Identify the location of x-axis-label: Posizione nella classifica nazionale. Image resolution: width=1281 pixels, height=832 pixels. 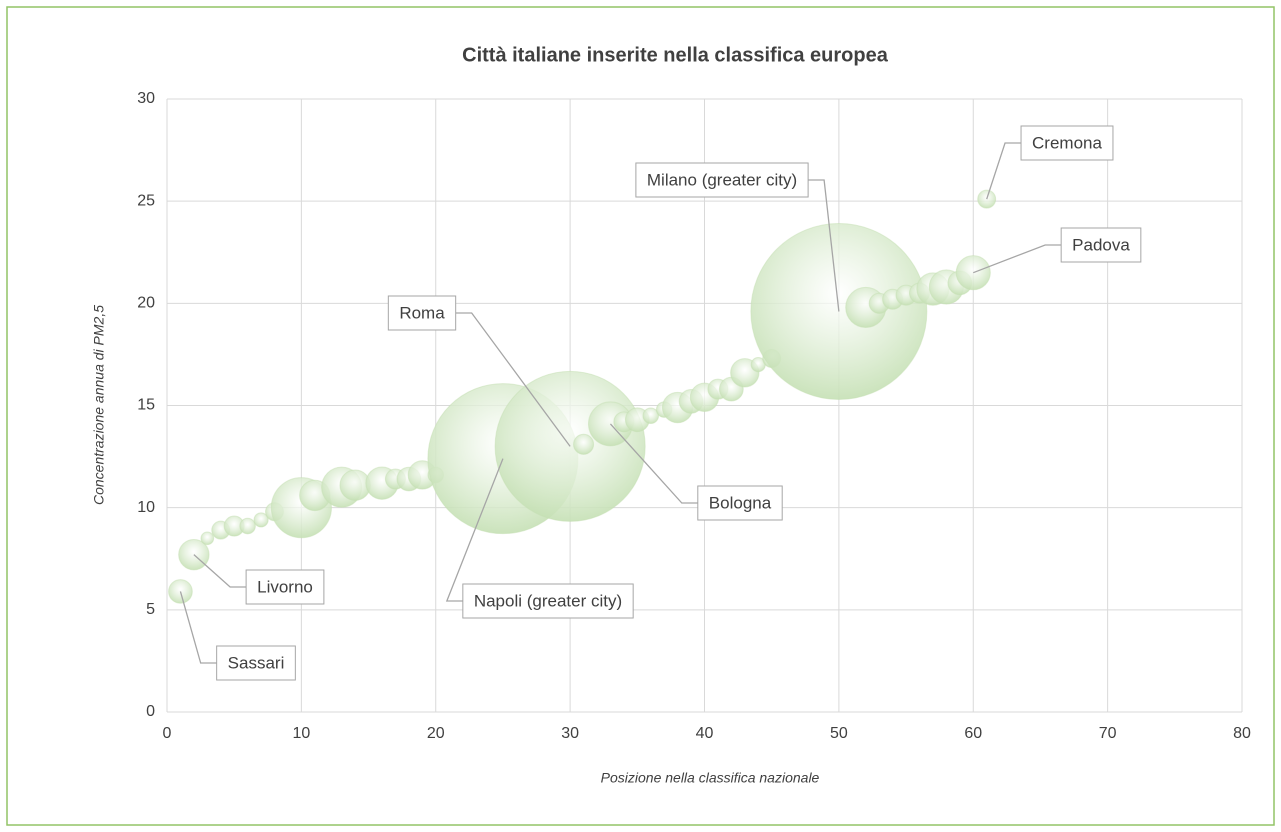
(710, 778).